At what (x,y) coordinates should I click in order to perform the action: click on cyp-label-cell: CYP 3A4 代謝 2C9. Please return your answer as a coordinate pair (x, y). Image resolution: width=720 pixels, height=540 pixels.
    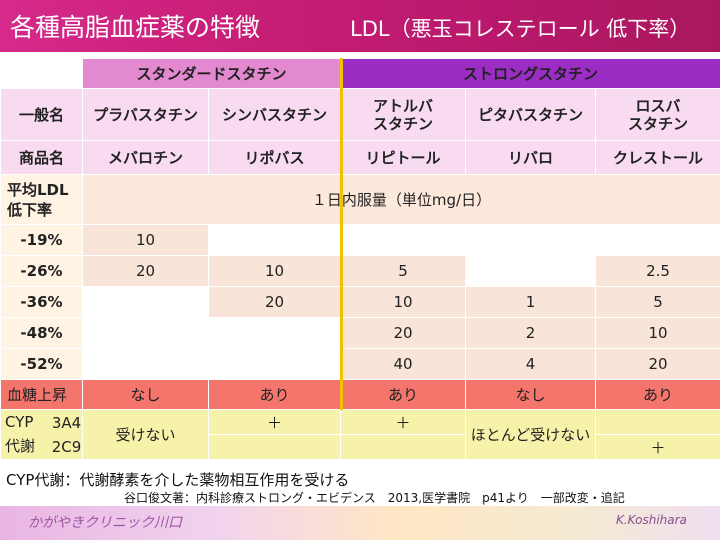
    Looking at the image, I should click on (41, 434).